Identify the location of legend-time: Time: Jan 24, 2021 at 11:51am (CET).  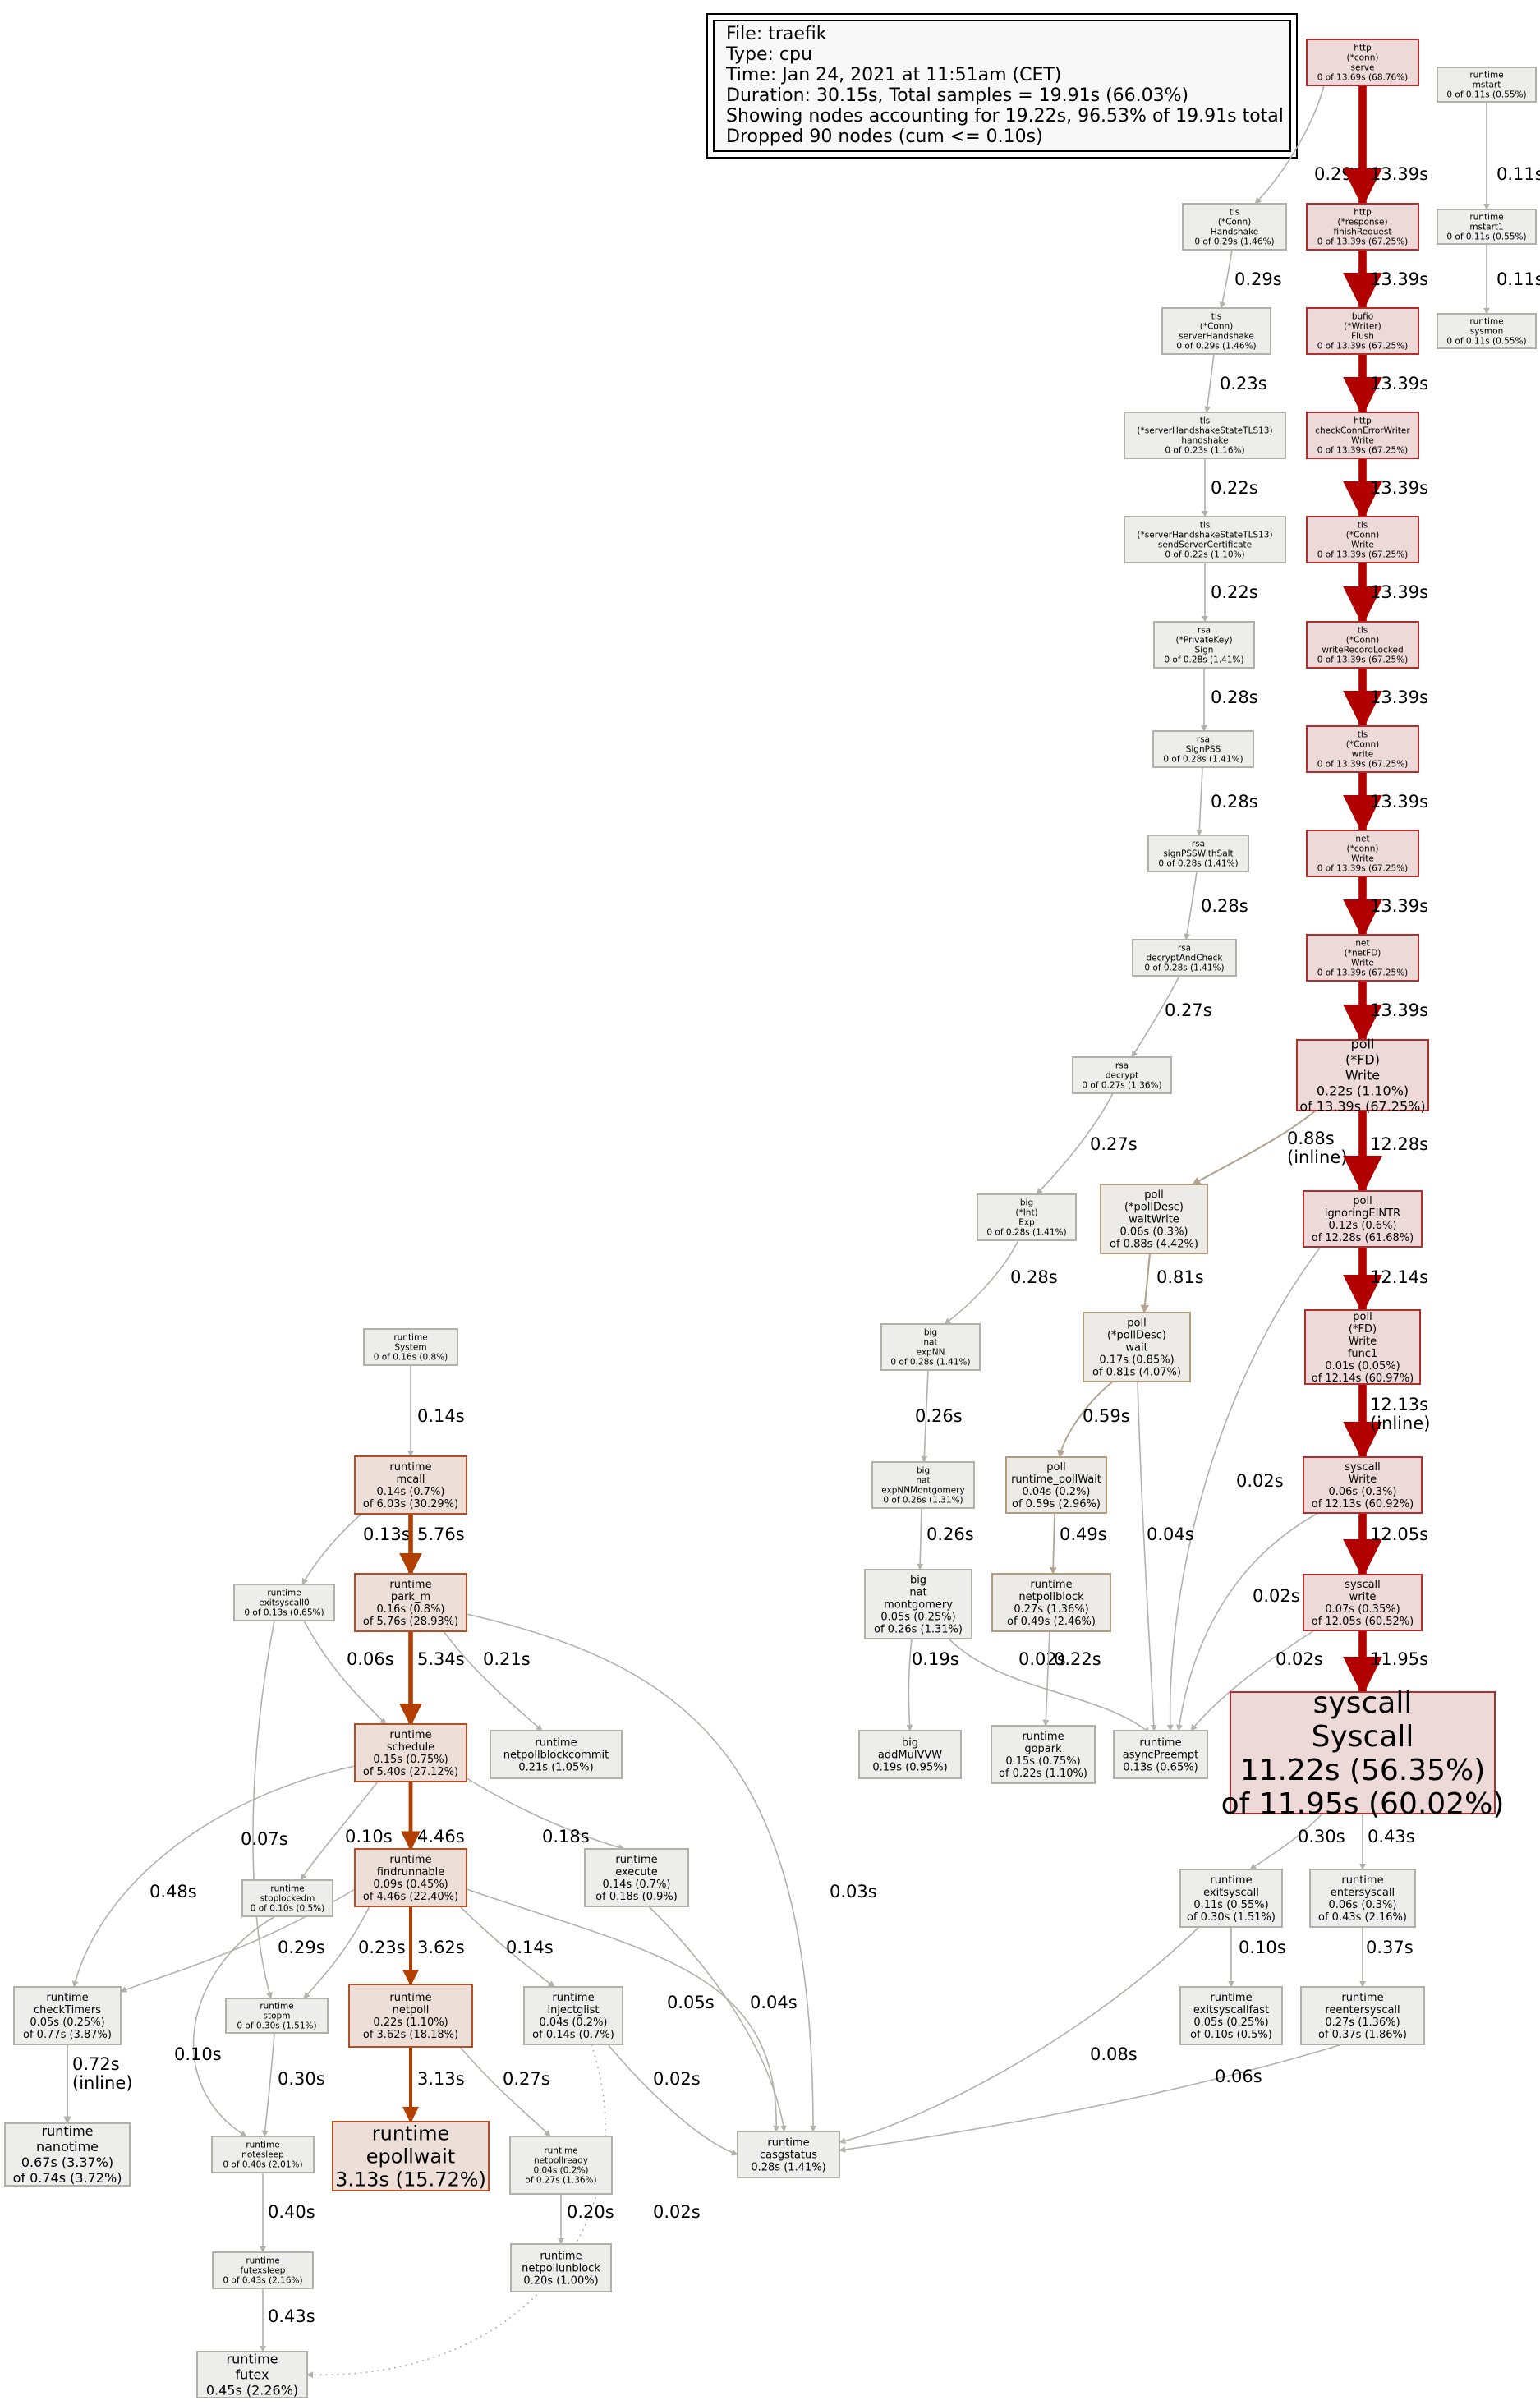
(893, 75).